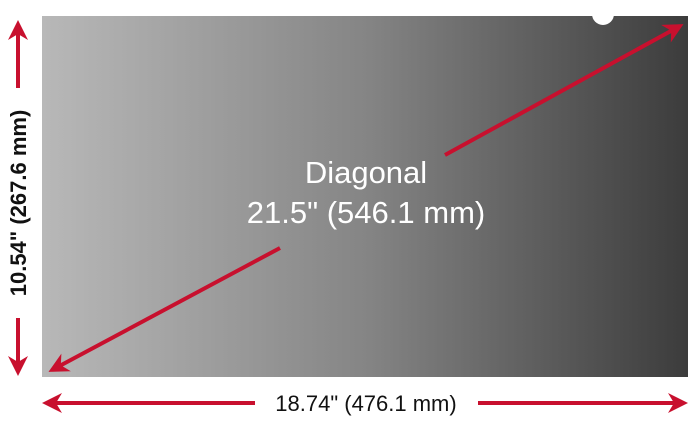  What do you see at coordinates (365, 403) in the screenshot?
I see `width-label: 18.74" (476.1 mm)` at bounding box center [365, 403].